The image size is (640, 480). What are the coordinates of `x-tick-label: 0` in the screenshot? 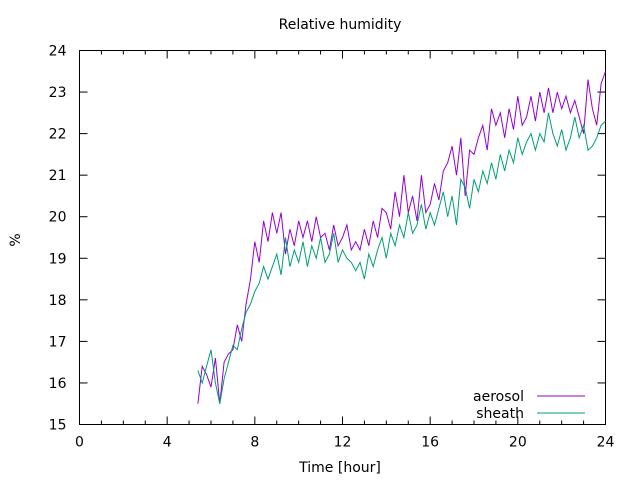 It's located at (79, 443).